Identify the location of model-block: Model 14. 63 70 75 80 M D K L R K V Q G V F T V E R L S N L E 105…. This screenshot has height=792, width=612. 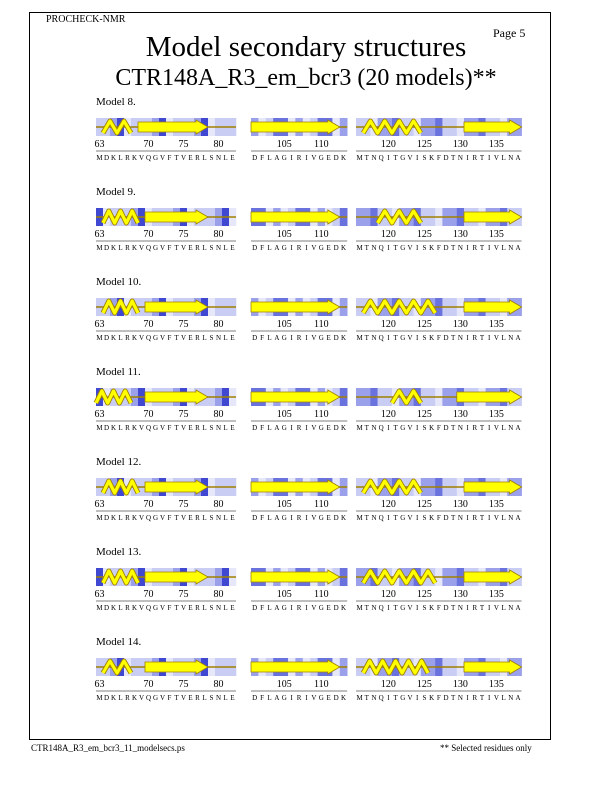
(306, 681).